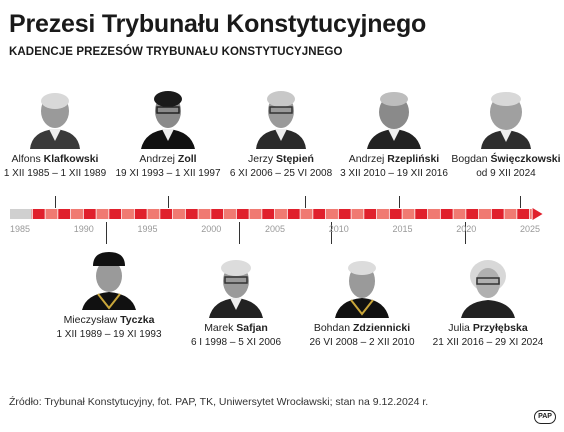 Image resolution: width=564 pixels, height=432 pixels. I want to click on president-first-name: Bogdan, so click(469, 159).